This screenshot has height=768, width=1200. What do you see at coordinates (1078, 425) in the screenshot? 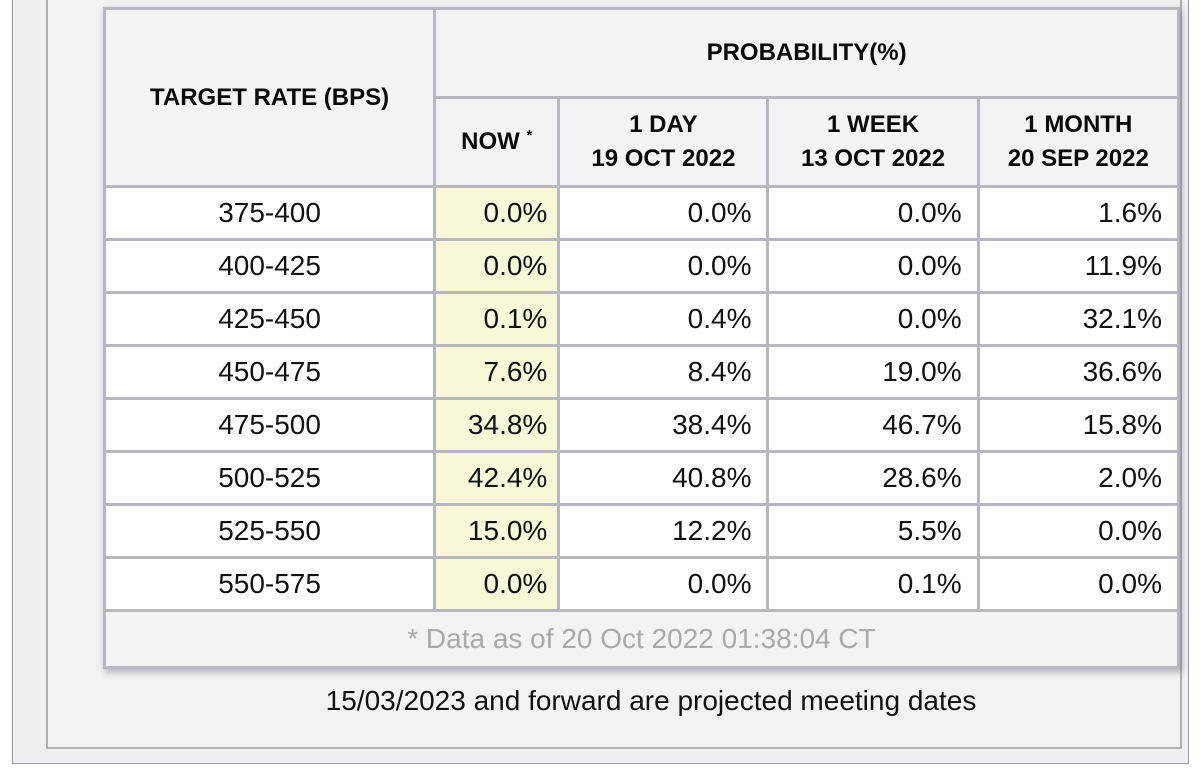
I see `one-month-probability: 15.8%` at bounding box center [1078, 425].